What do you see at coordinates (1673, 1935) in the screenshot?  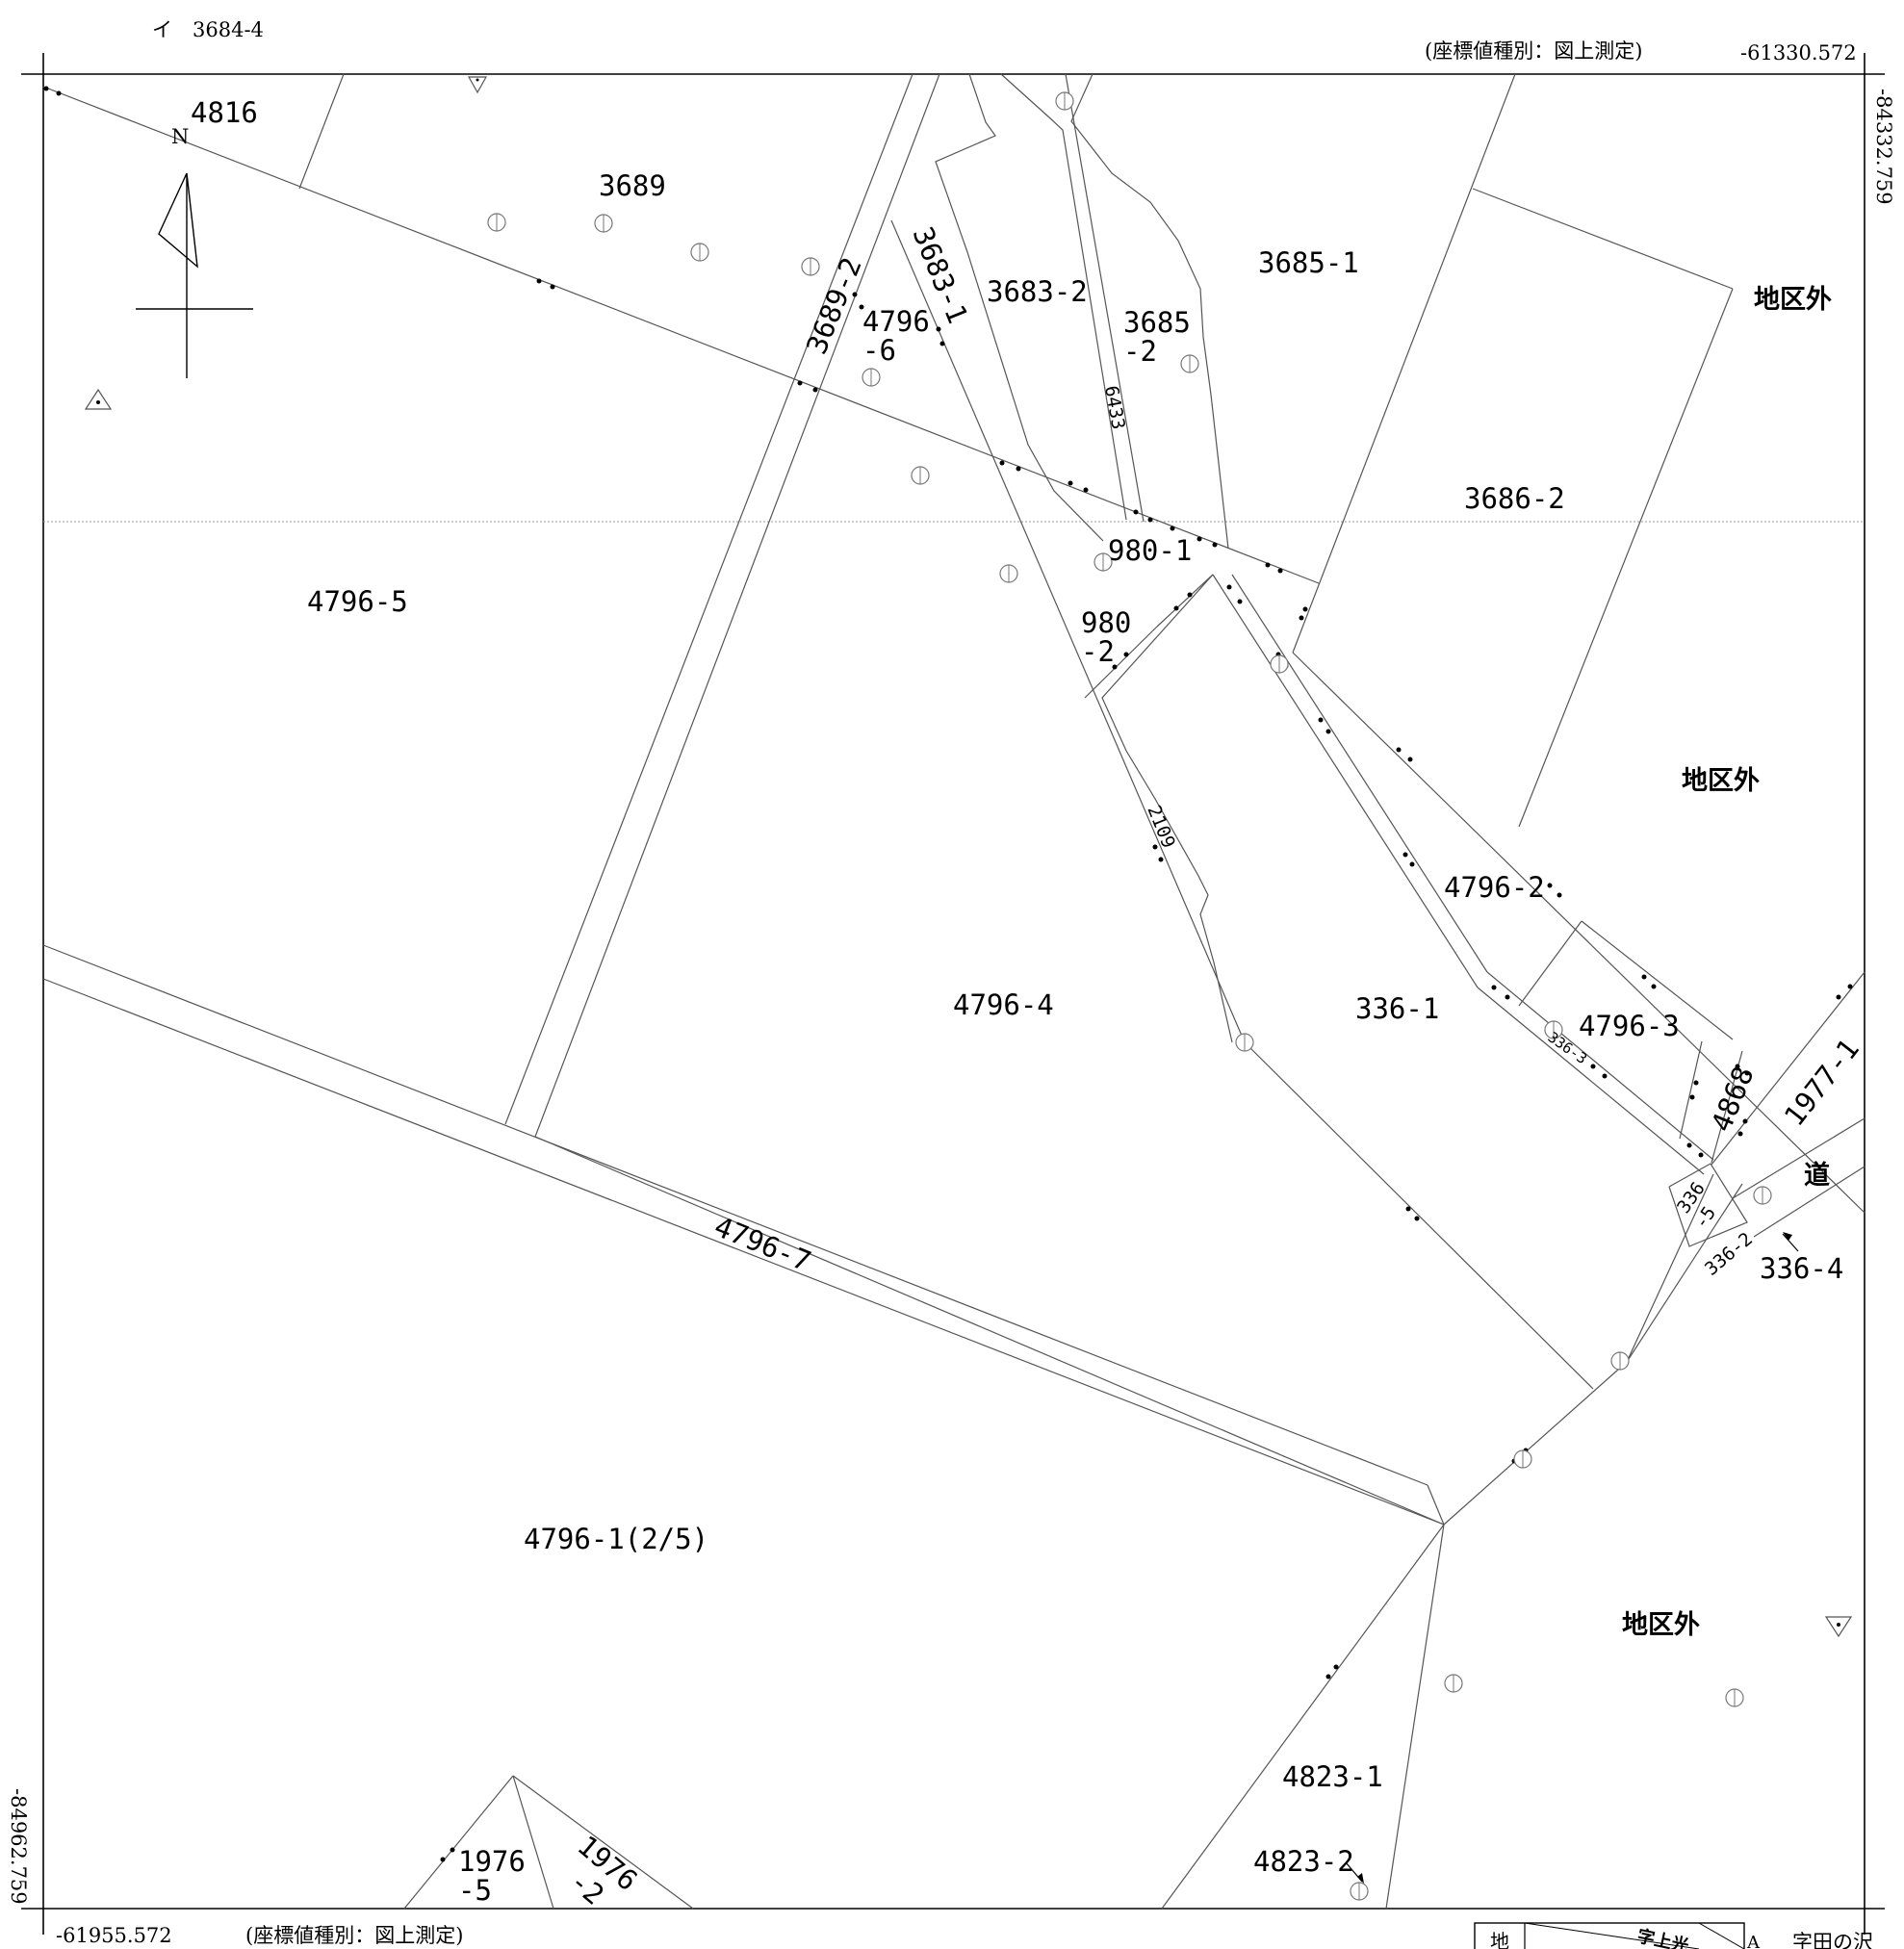 I see `legend-box: 地 字上光 A 字田の沢` at bounding box center [1673, 1935].